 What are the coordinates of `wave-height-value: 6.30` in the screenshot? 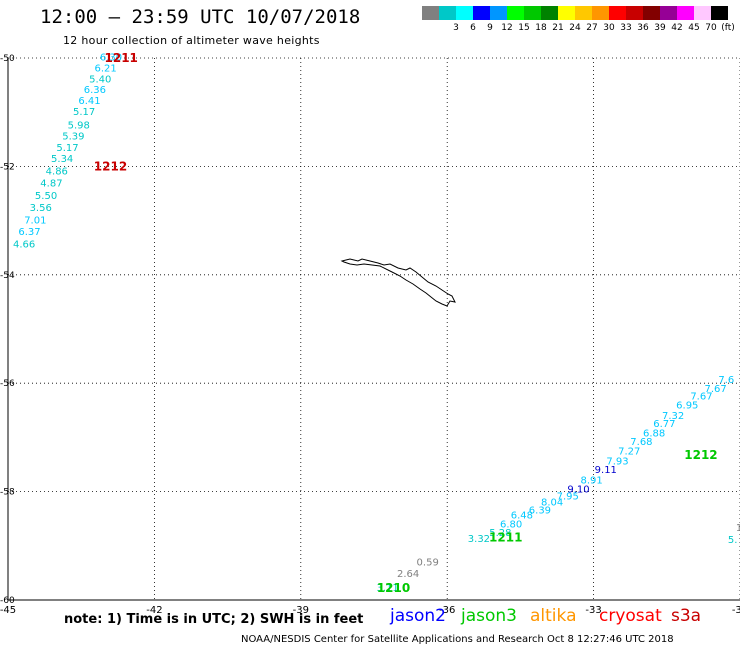 It's located at (111, 58).